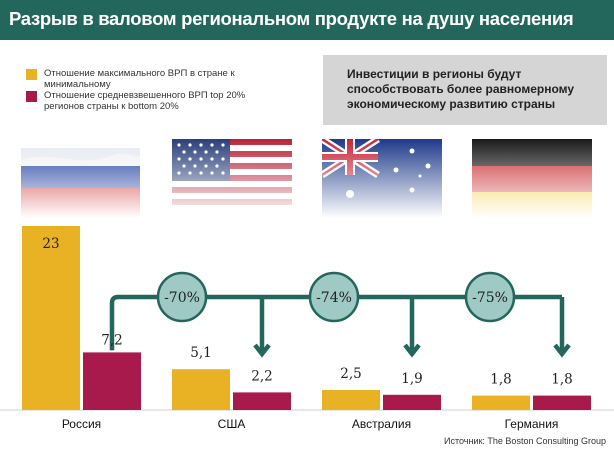  What do you see at coordinates (562, 350) in the screenshot?
I see `connector-arrowhead-germany` at bounding box center [562, 350].